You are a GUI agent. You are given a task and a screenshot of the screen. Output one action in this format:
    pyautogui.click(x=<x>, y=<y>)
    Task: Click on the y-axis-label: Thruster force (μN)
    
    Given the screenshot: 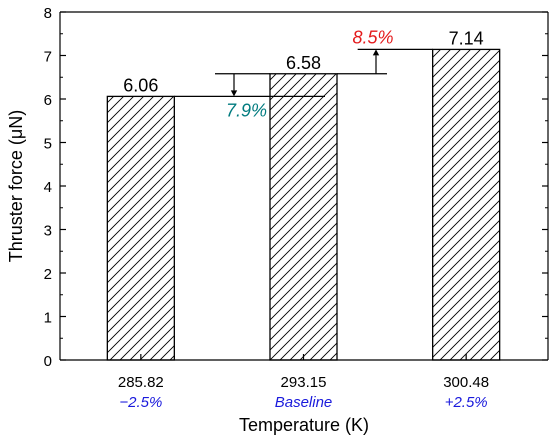 What is the action you would take?
    pyautogui.click(x=16, y=186)
    